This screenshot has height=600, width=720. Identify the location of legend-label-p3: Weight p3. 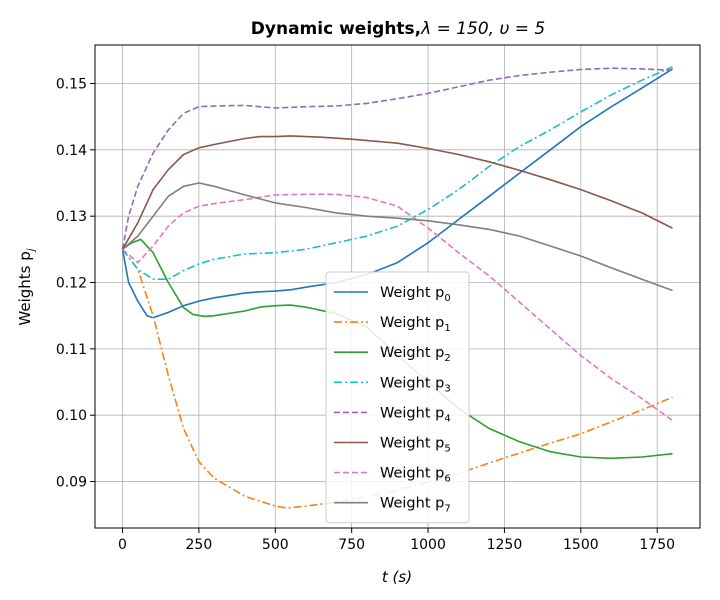
(415, 384).